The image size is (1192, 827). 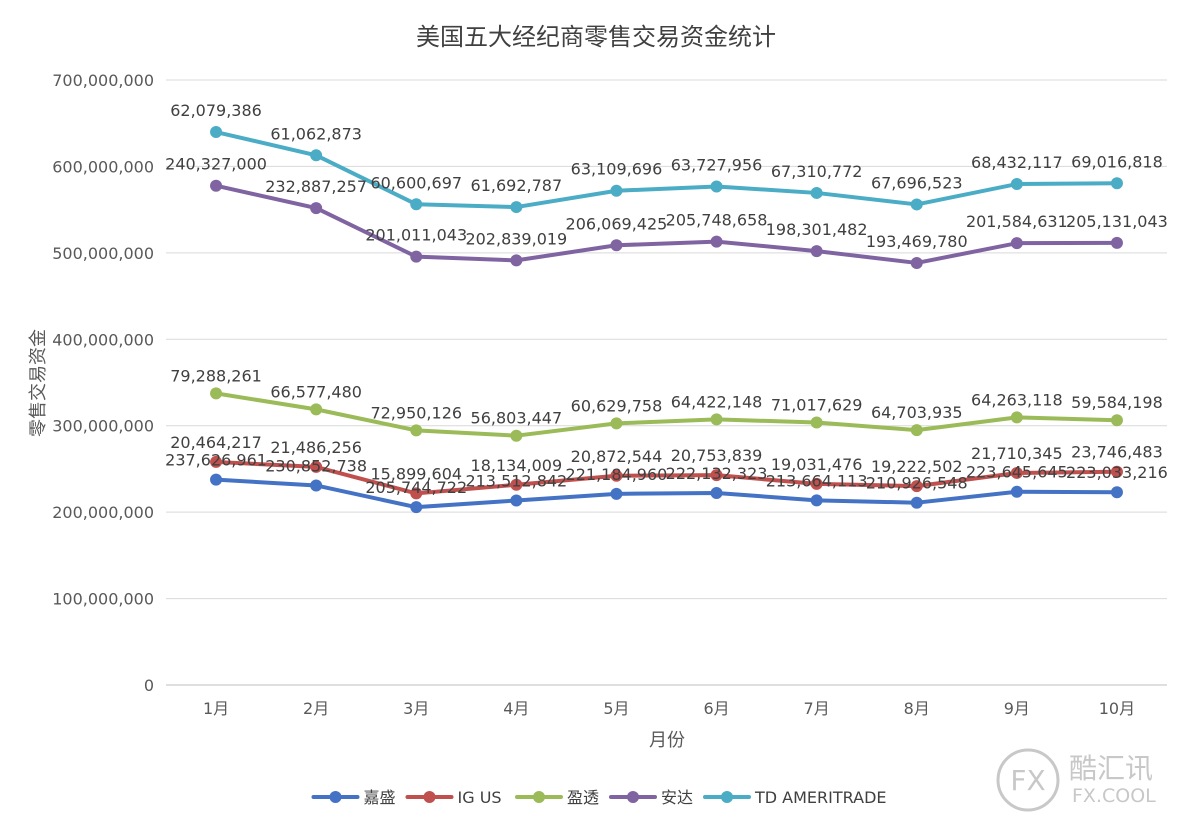 I want to click on chart-title: 美国五大经纪商零售交易资金统计, so click(x=596, y=37).